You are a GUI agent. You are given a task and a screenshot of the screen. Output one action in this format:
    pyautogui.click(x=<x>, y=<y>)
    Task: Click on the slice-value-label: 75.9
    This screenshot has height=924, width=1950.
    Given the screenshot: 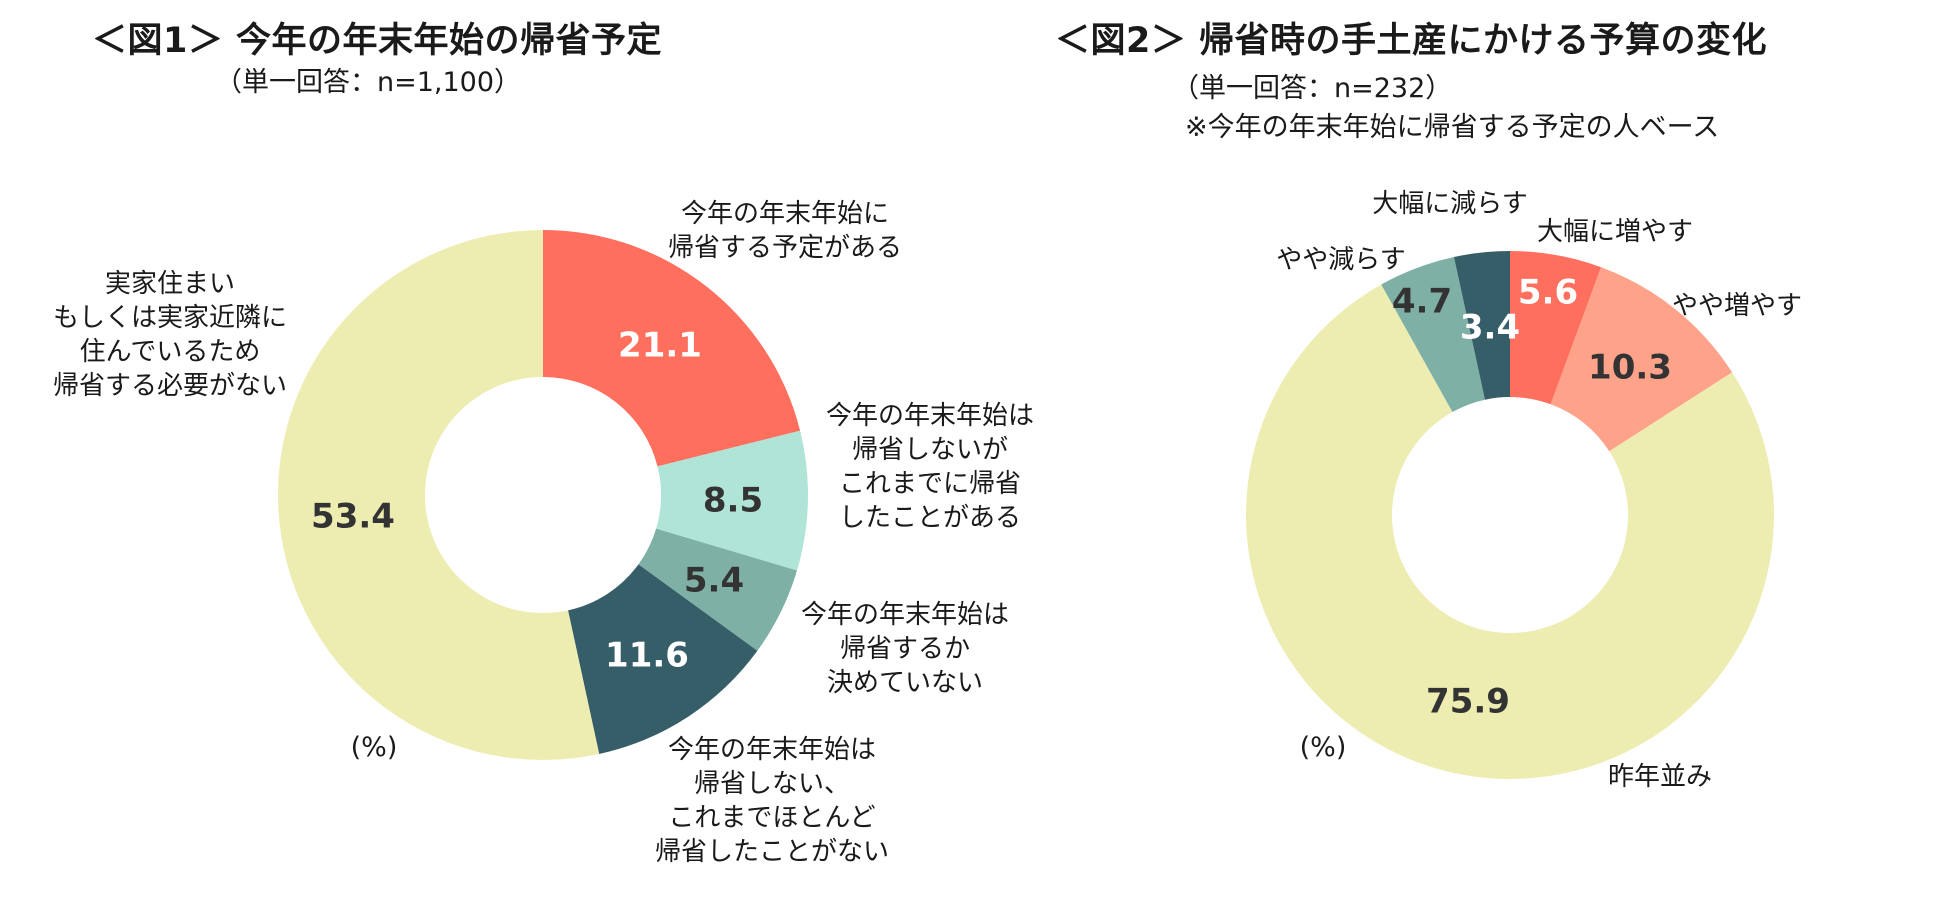 What is the action you would take?
    pyautogui.click(x=1468, y=702)
    